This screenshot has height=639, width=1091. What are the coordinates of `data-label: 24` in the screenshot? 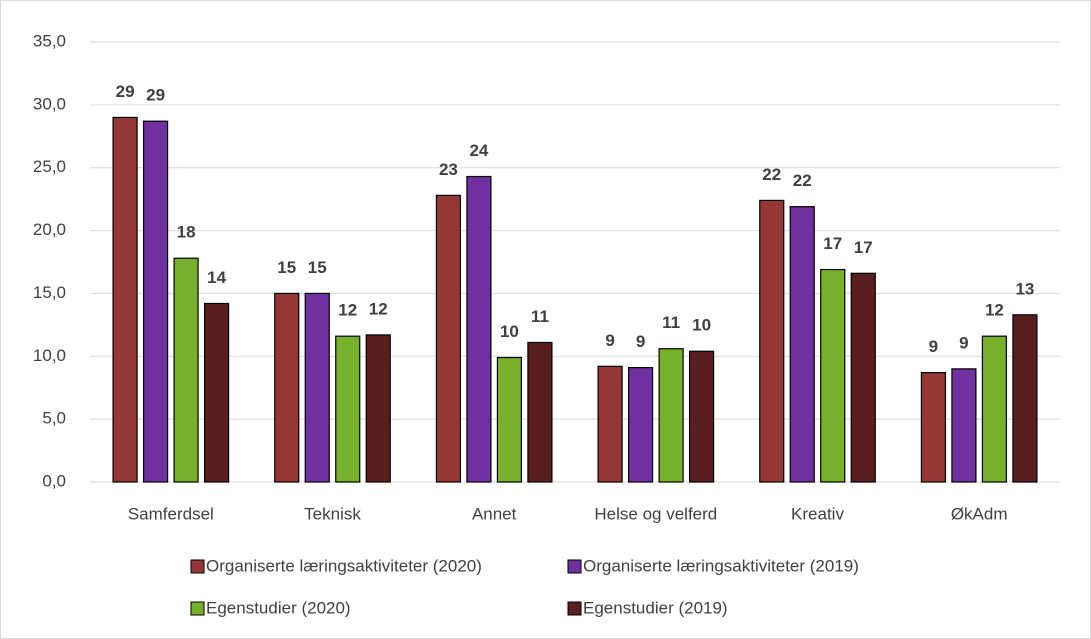 It's located at (478, 150).